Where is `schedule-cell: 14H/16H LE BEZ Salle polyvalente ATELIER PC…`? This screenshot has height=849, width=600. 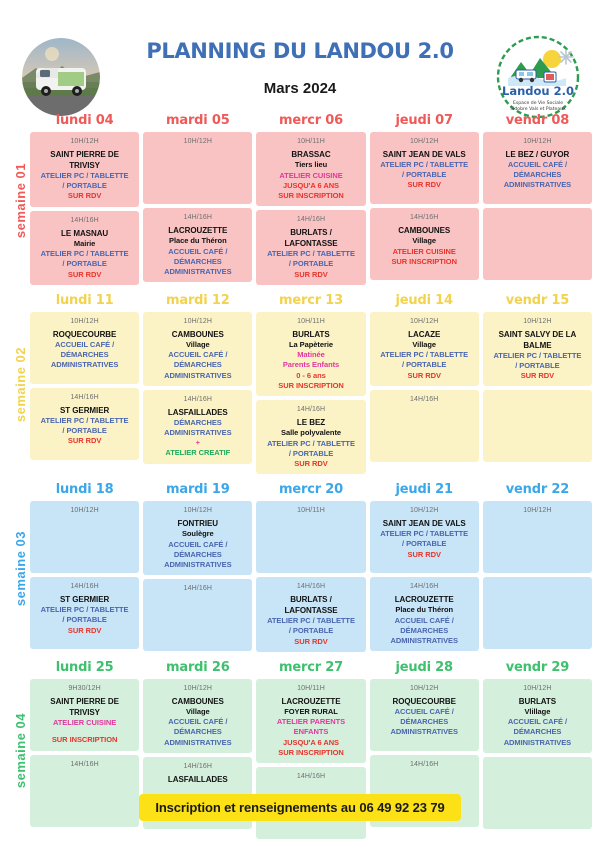
schedule-cell: 14H/16H LE BEZ Salle polyvalente ATELIER PC… is located at coordinates (311, 437).